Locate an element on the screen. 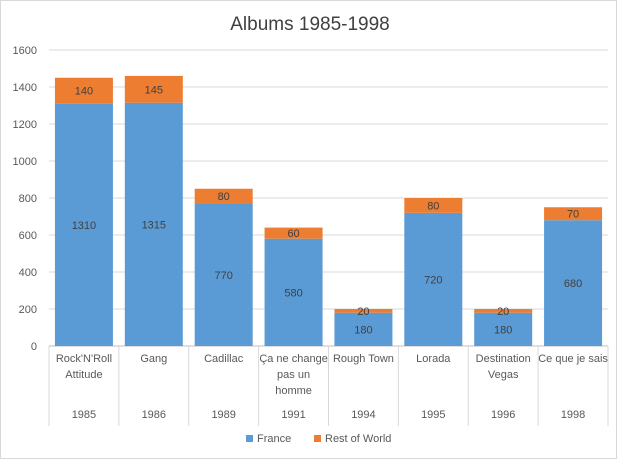  x-year-label: 1994 is located at coordinates (363, 415).